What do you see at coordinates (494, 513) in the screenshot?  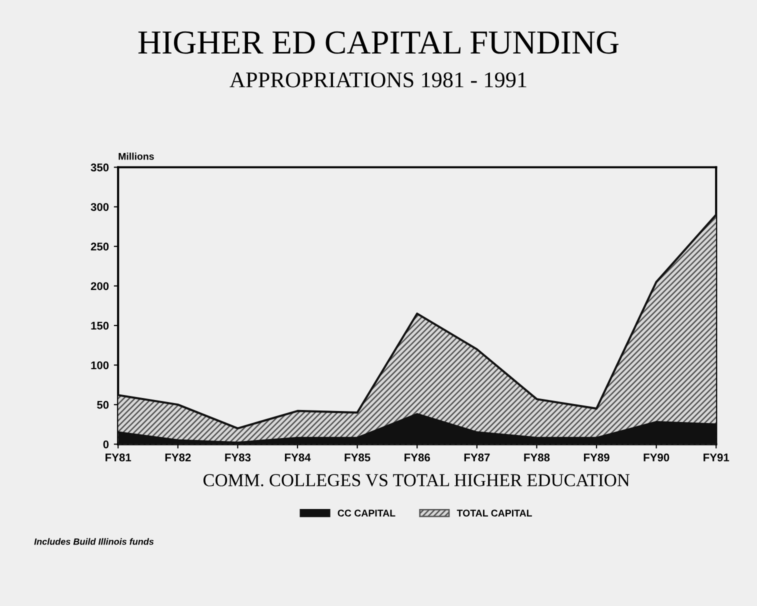 I see `legend-label: TOTAL CAPITAL` at bounding box center [494, 513].